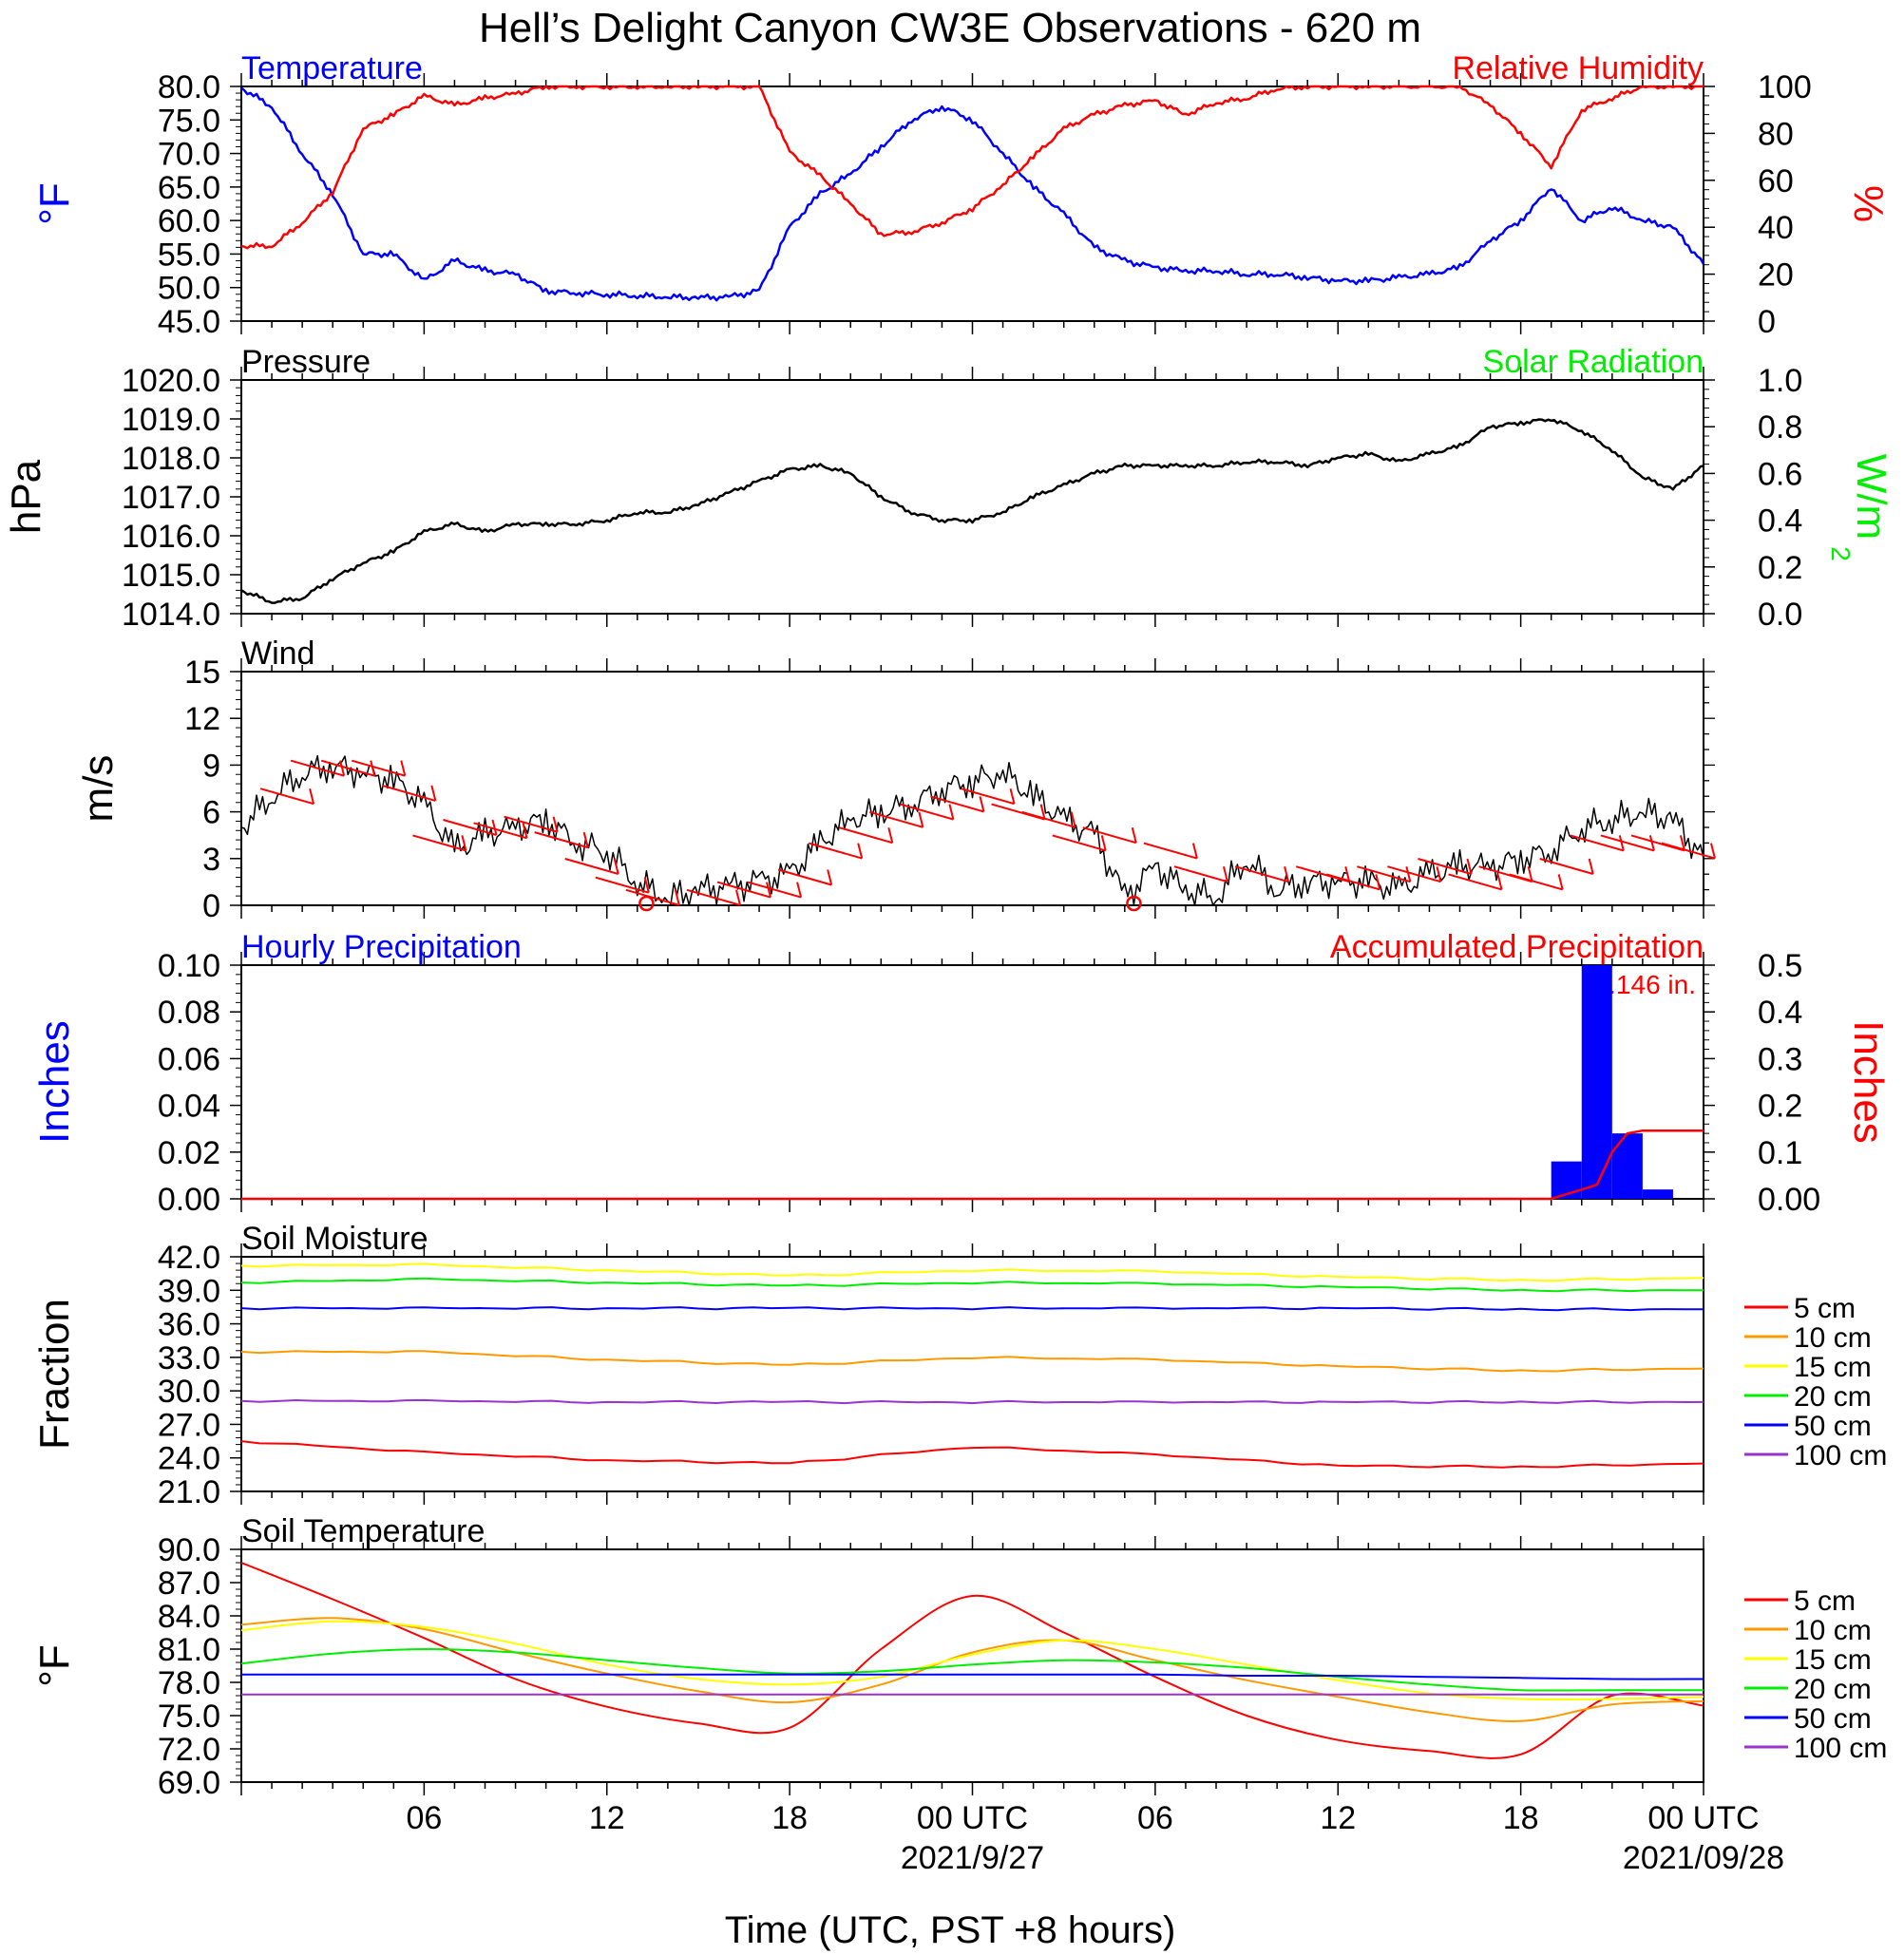 This screenshot has height=1955, width=1904. I want to click on y-axis-label-left: °F, so click(55, 203).